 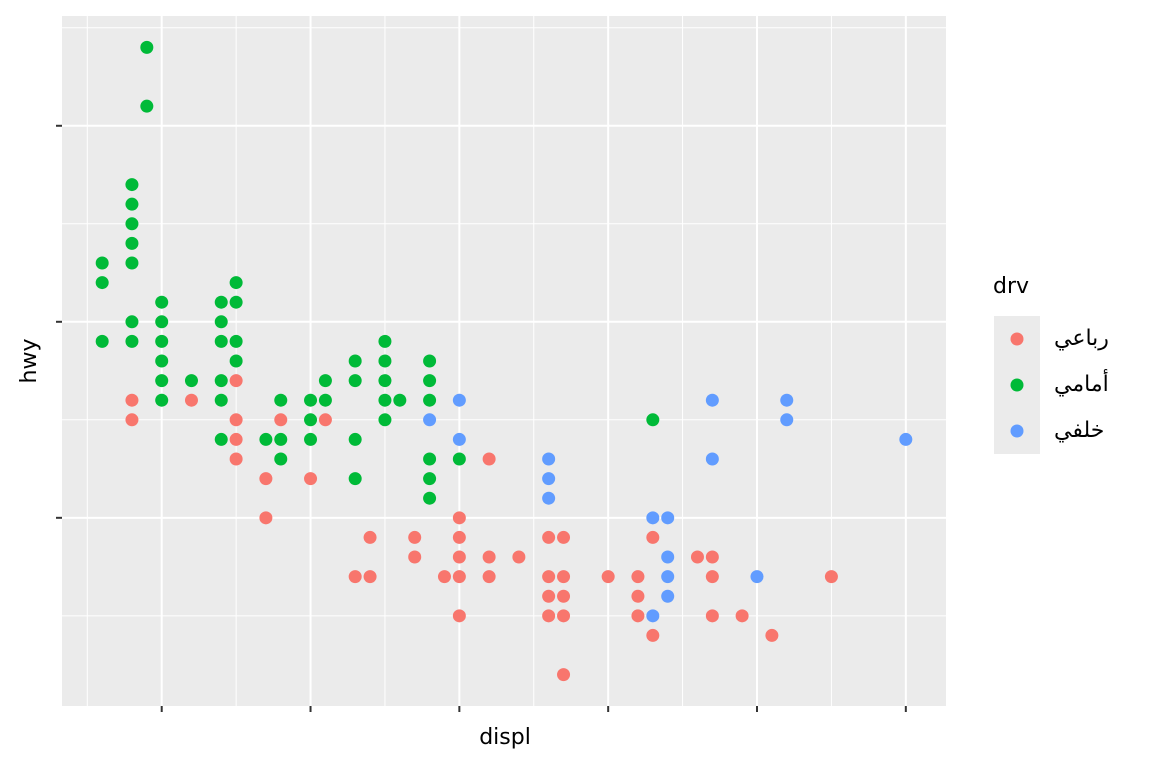 What do you see at coordinates (1081, 383) in the screenshot?
I see `legend-label: أمامي` at bounding box center [1081, 383].